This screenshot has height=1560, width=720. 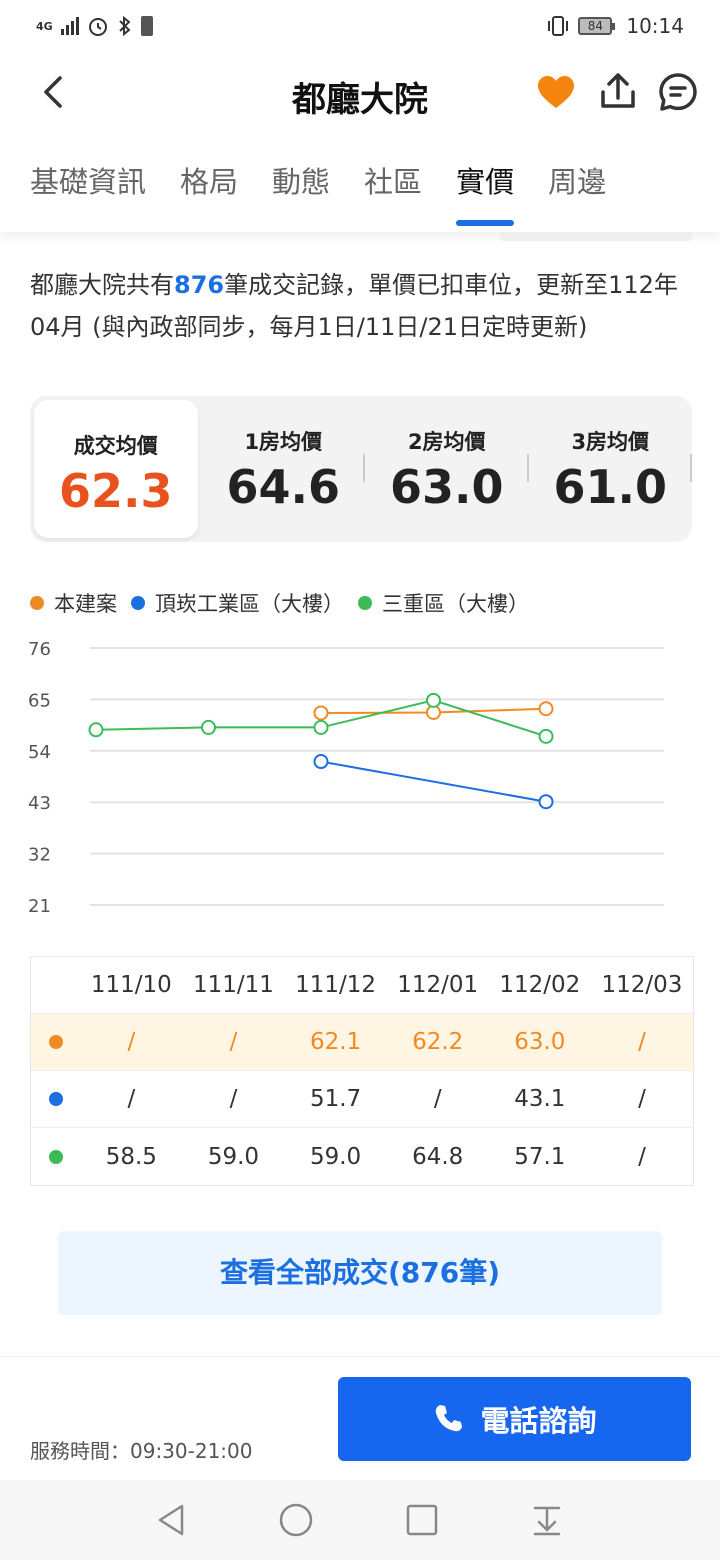 I want to click on price-card-label: 成交均價, so click(x=115, y=446).